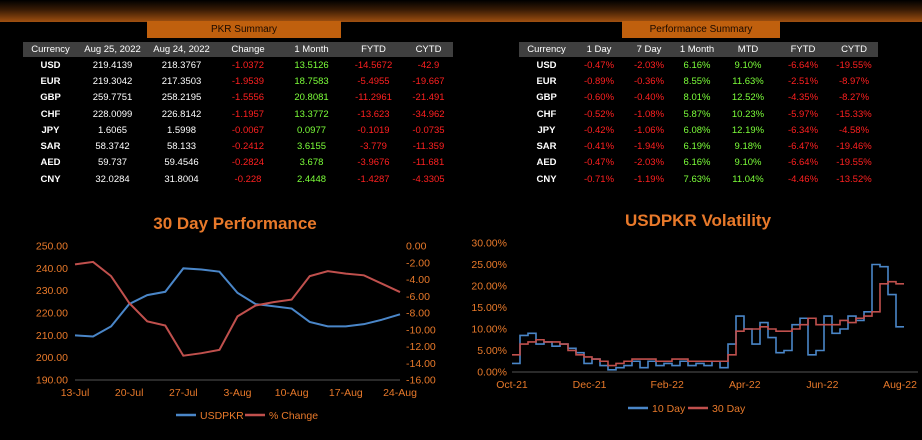  What do you see at coordinates (803, 163) in the screenshot?
I see `perf-cell: -6.64%` at bounding box center [803, 163].